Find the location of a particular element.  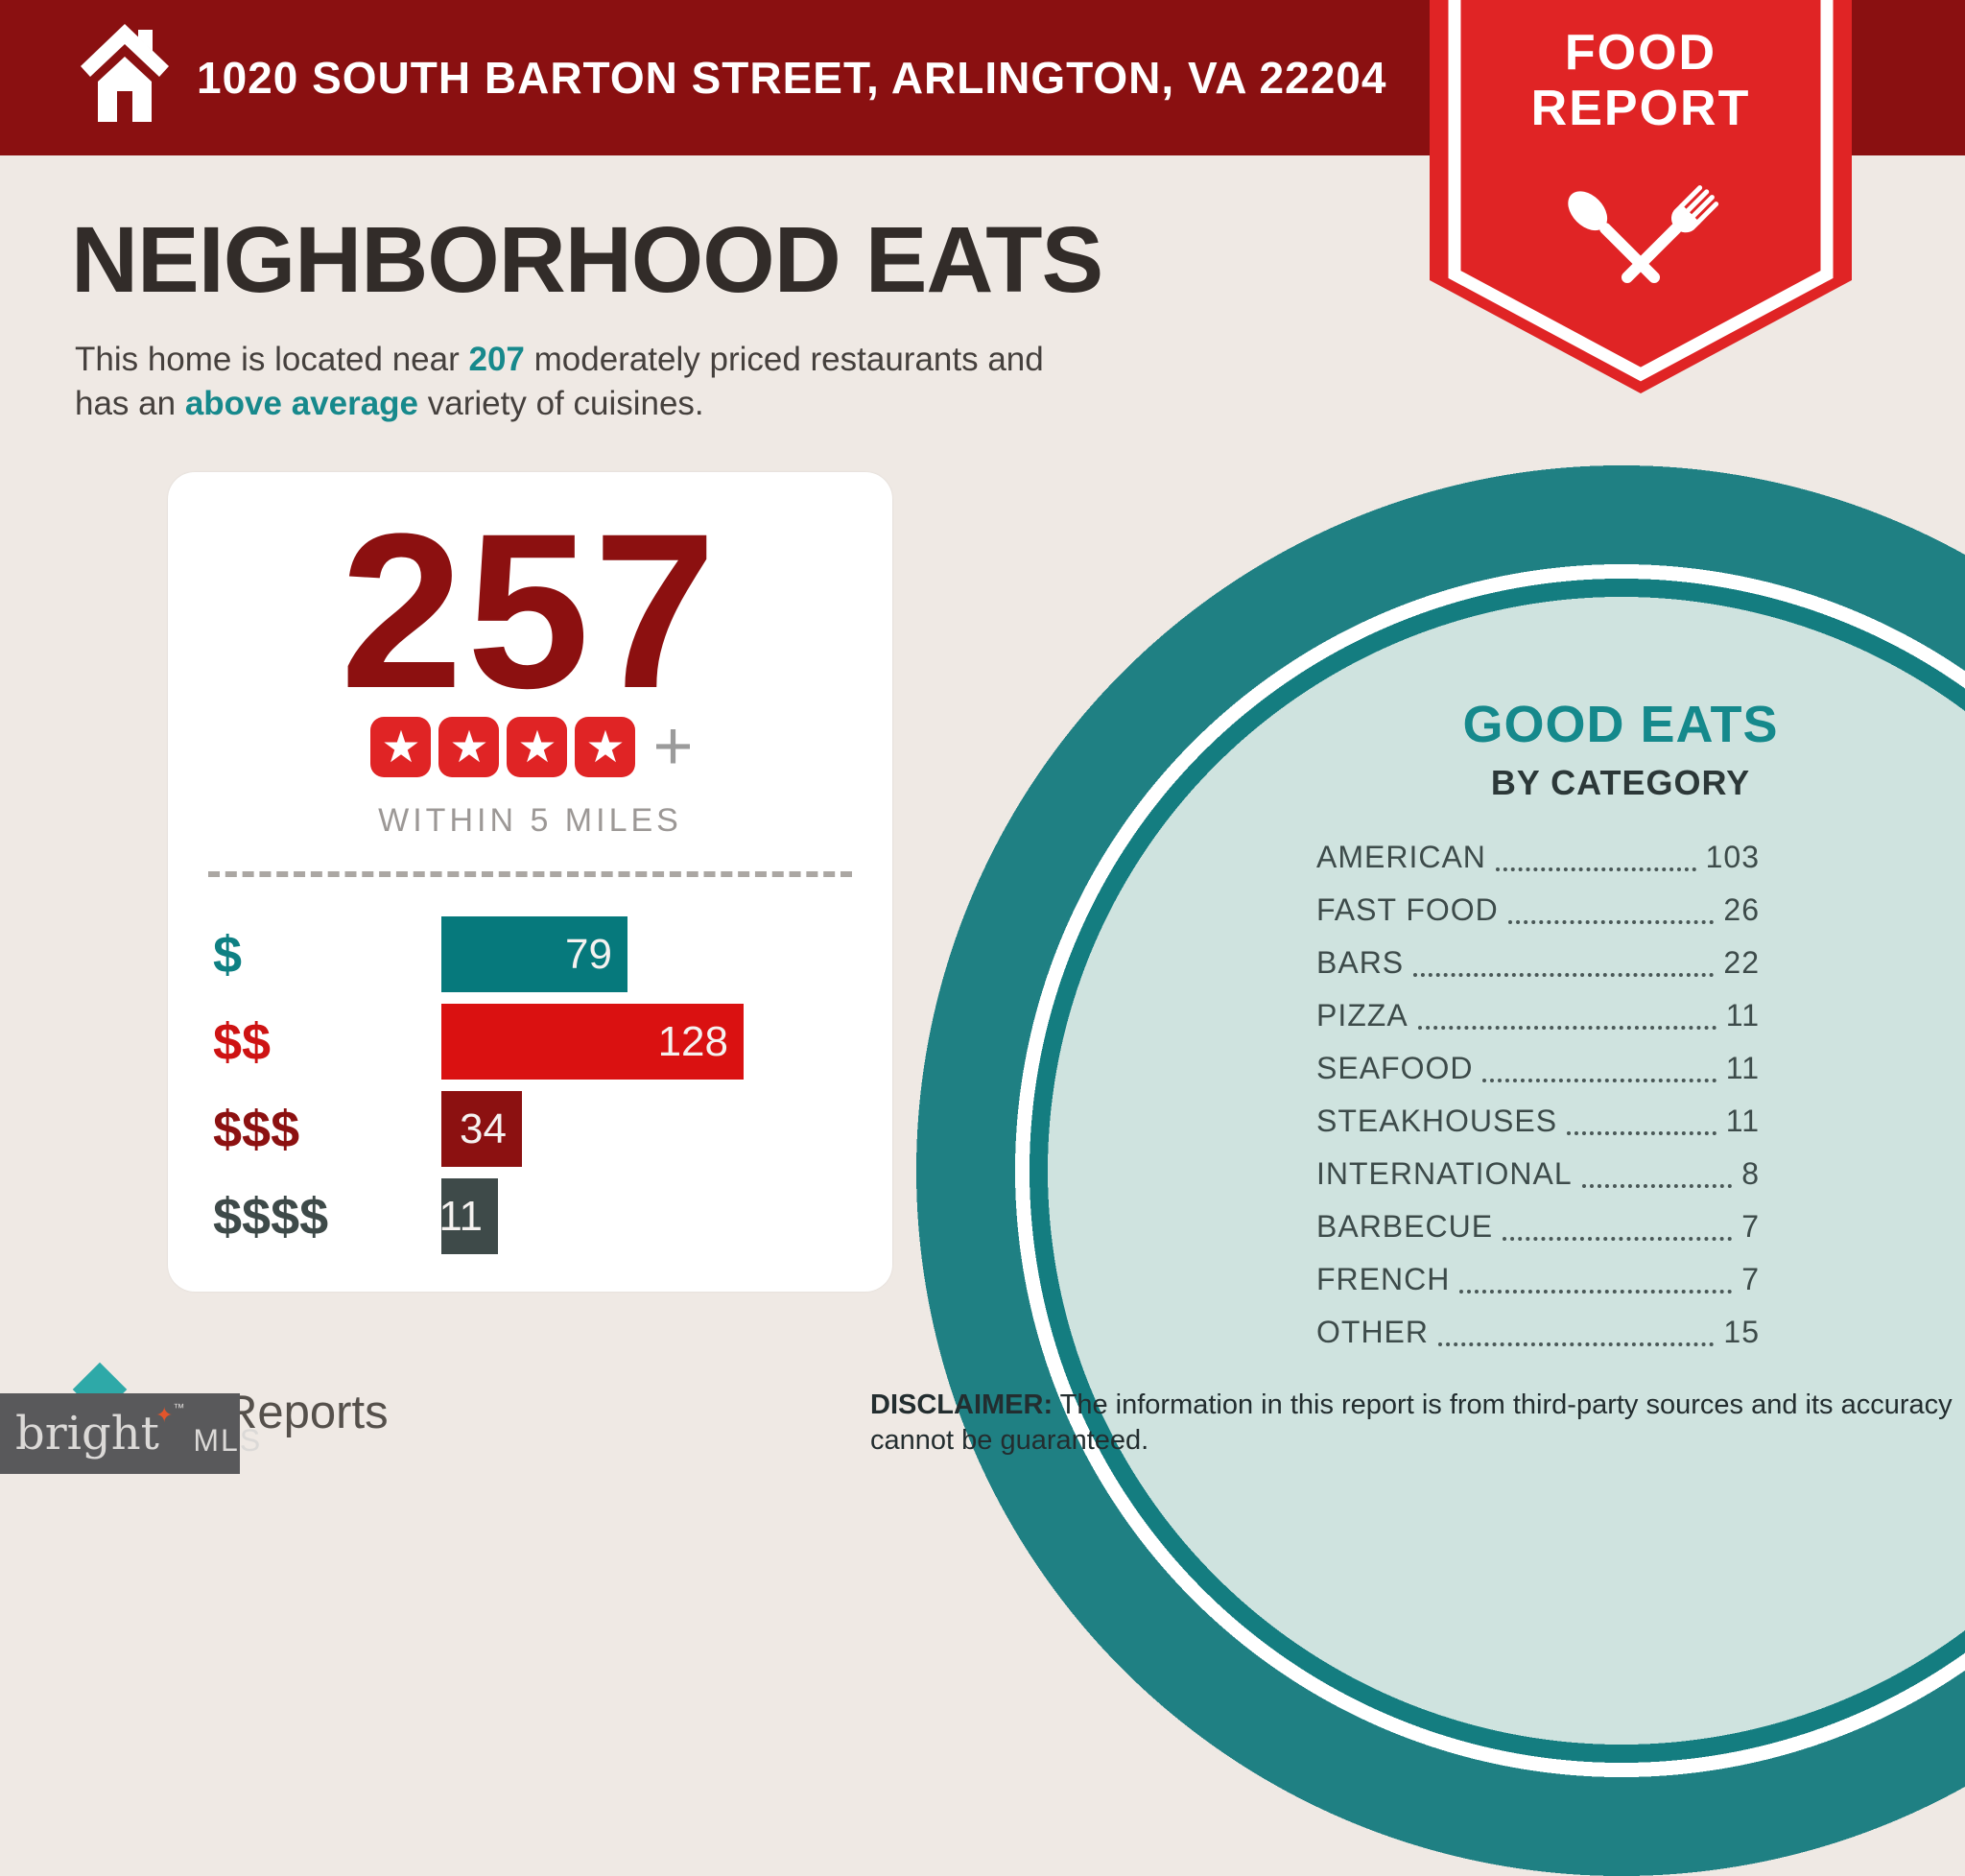

good-eats-subtitle: BY CATEGORY is located at coordinates (1620, 782).